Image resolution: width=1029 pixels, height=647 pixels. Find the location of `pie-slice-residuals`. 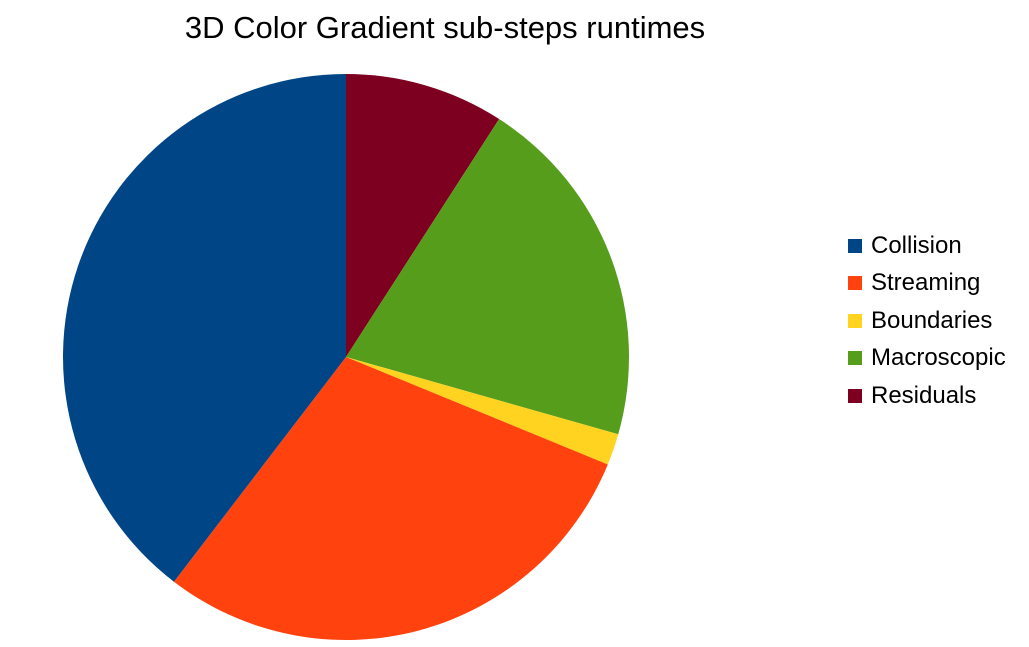

pie-slice-residuals is located at coordinates (423, 215).